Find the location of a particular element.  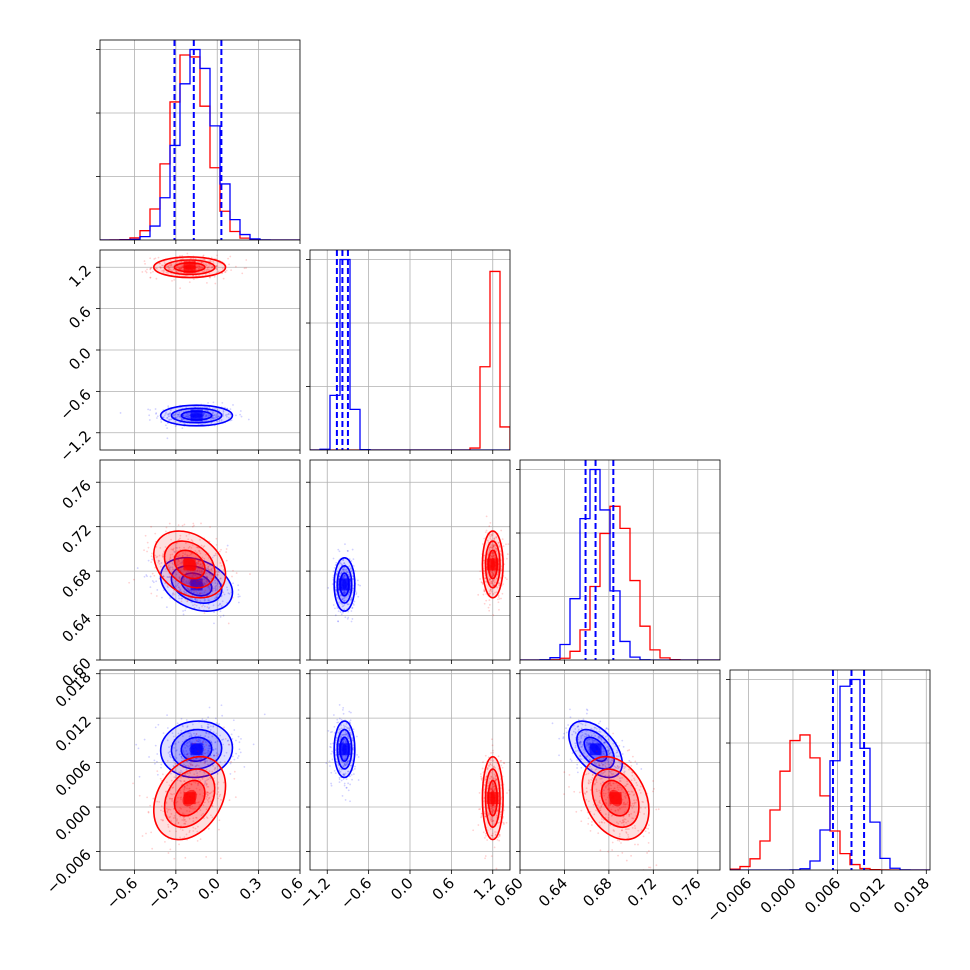

xtick-label: 0.6 is located at coordinates (444, 889).